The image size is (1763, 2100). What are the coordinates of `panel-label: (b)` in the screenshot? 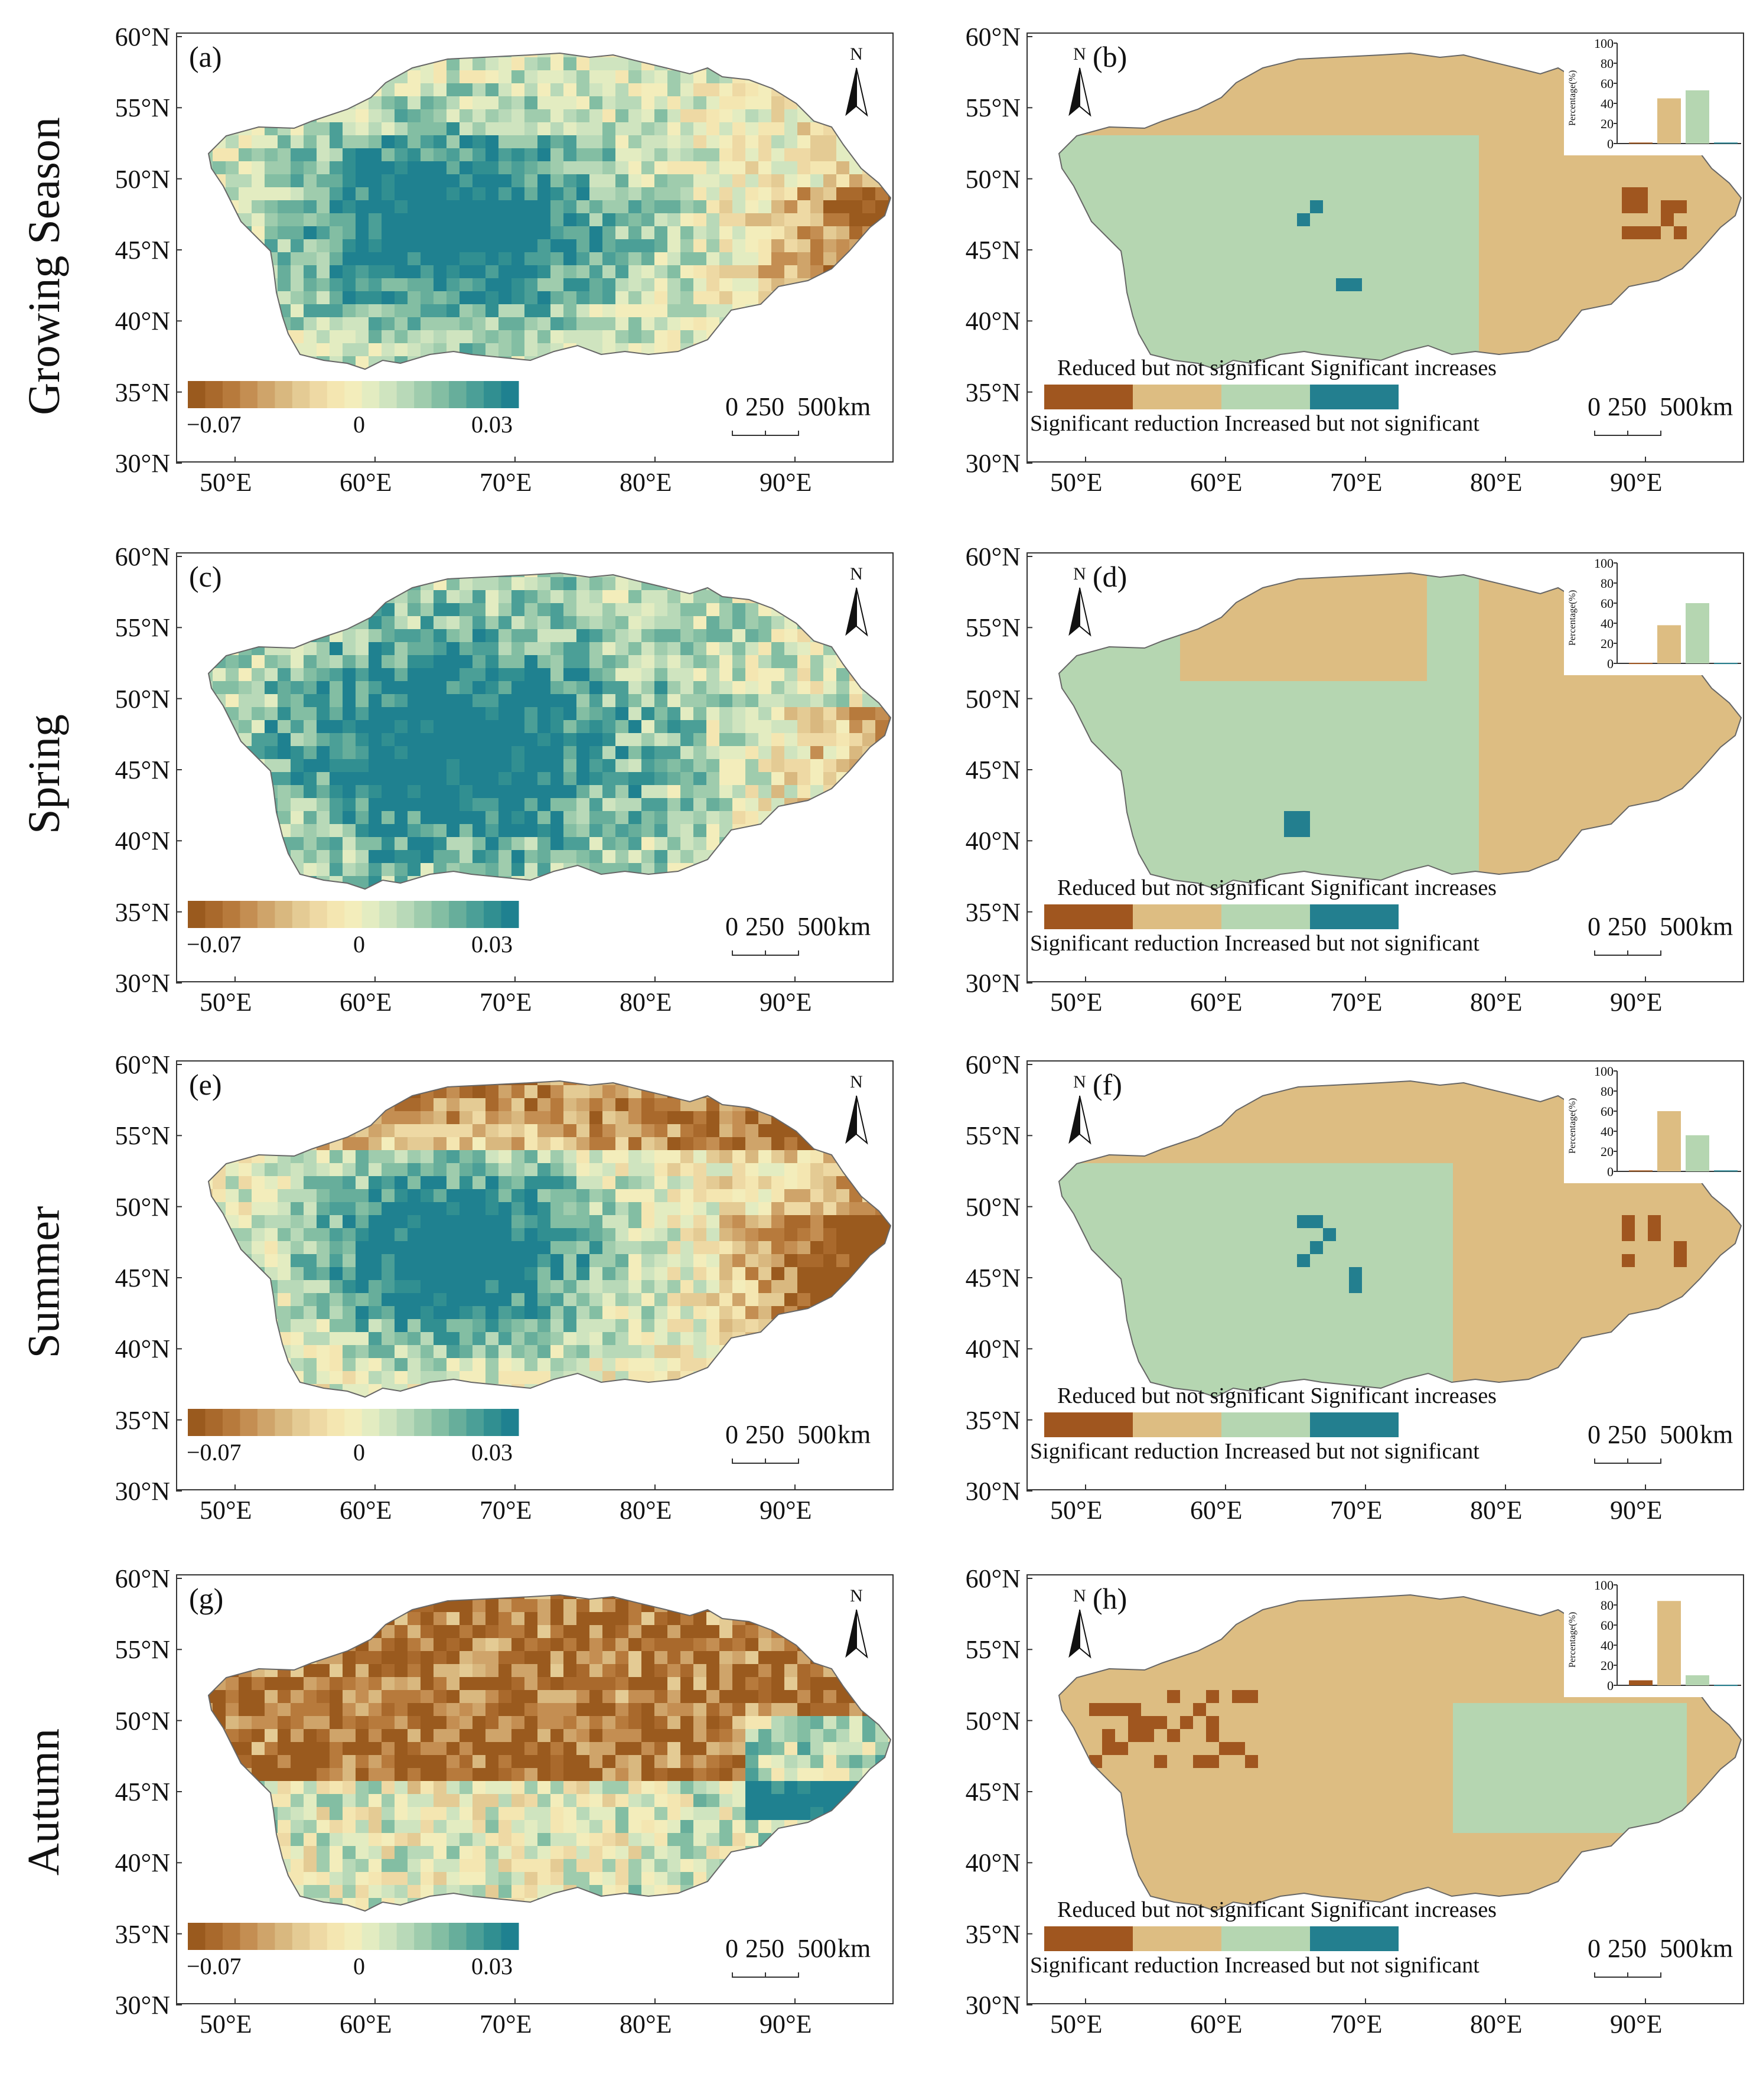 It's located at (1110, 56).